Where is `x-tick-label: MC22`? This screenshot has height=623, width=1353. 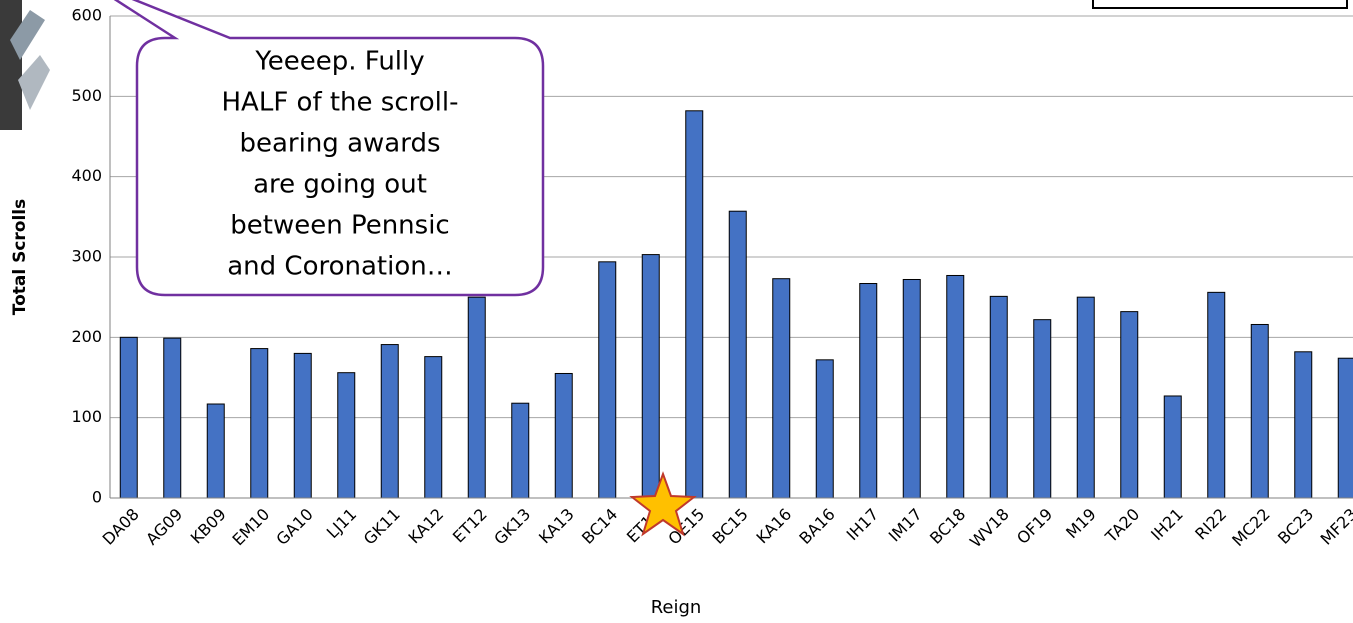
x-tick-label: MC22 is located at coordinates (1250, 527).